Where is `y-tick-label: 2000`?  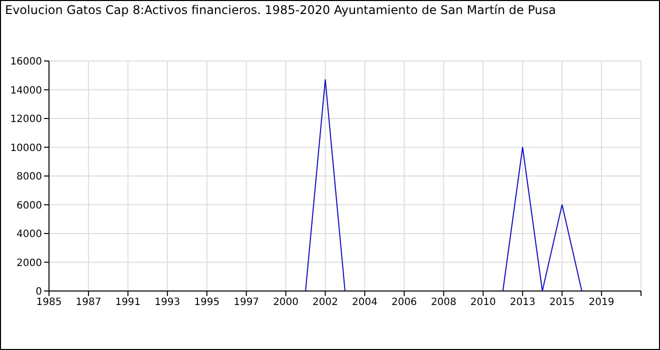 y-tick-label: 2000 is located at coordinates (29, 263).